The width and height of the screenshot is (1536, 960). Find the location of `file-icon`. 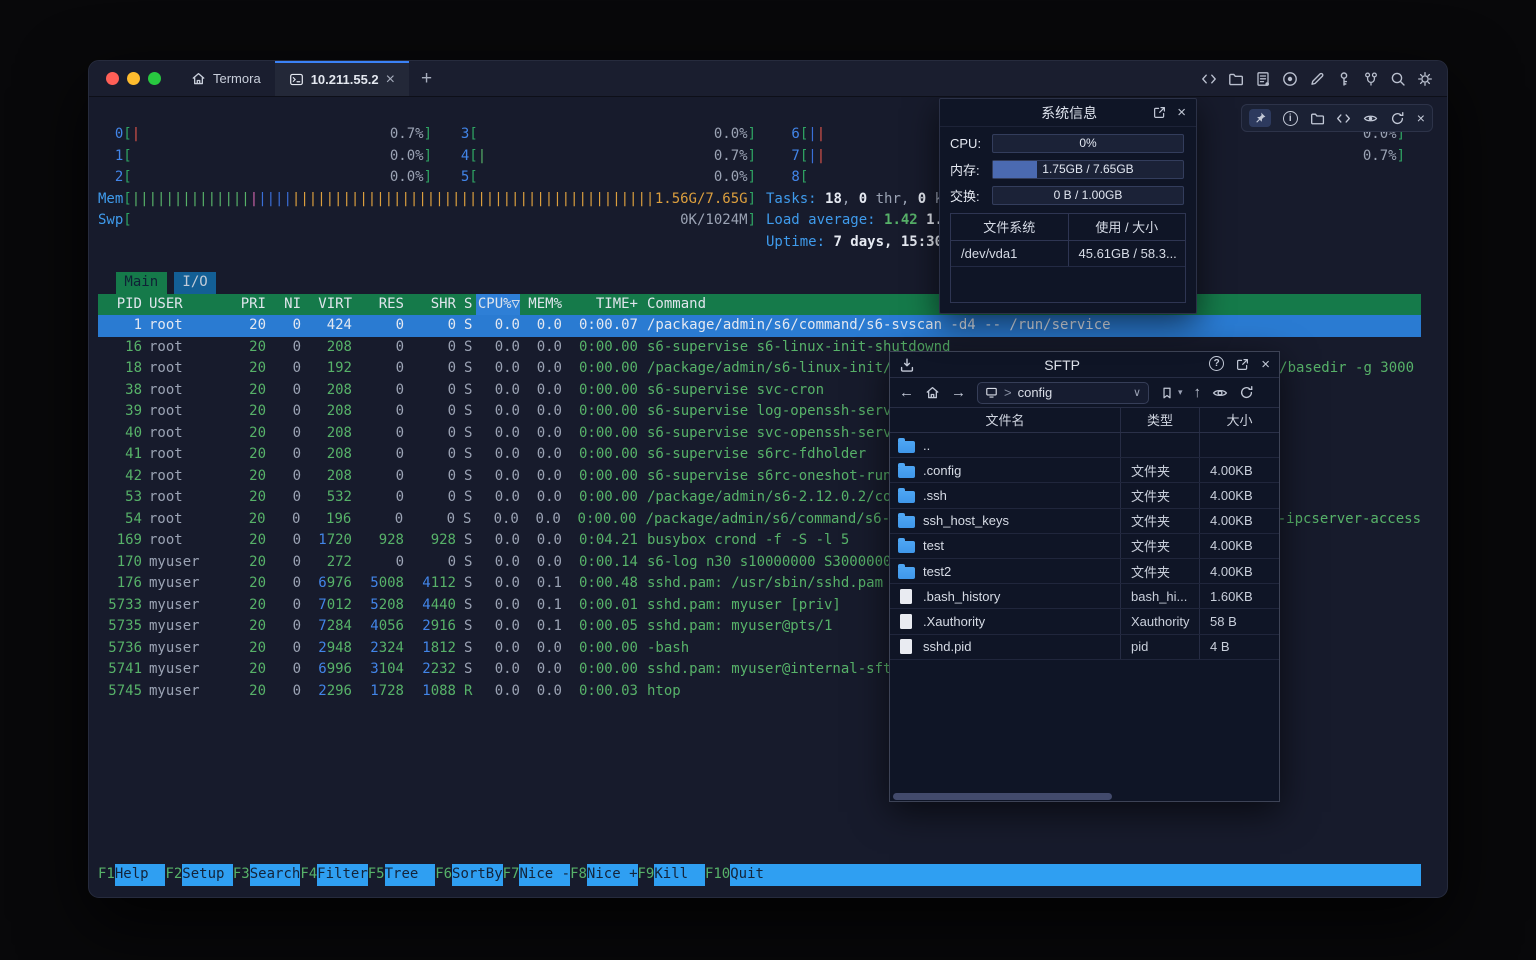

file-icon is located at coordinates (906, 647).